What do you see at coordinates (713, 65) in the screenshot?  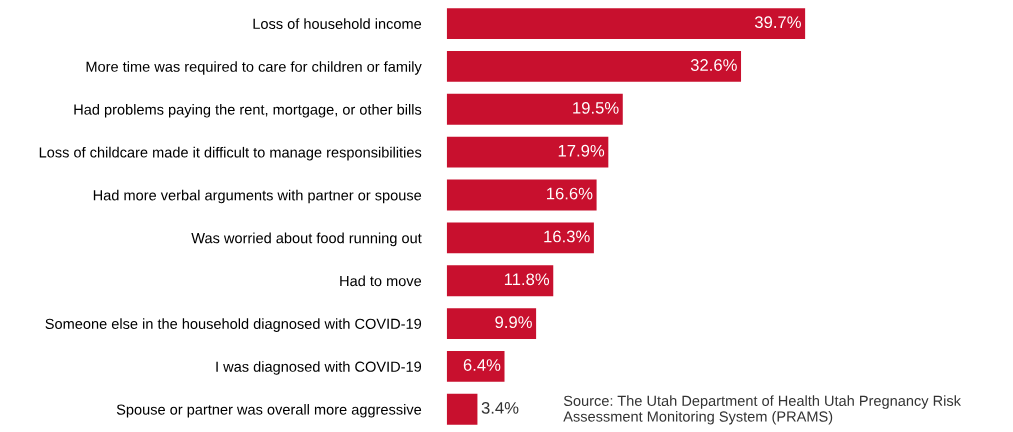 I see `data-label: 32.6%` at bounding box center [713, 65].